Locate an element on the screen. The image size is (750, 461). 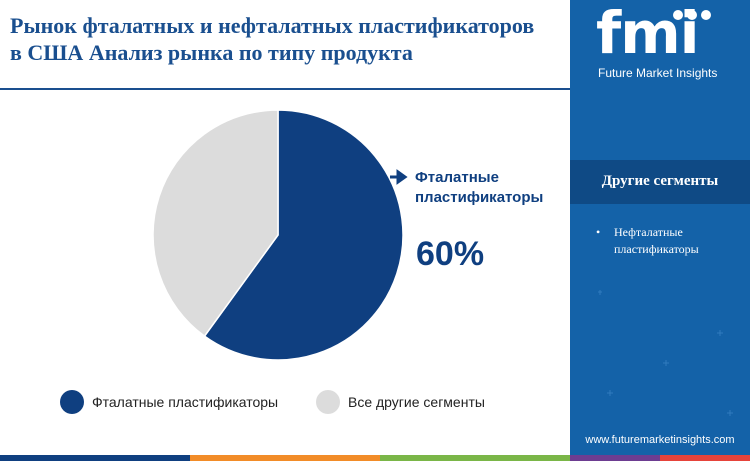
logo-caption: Future Market Insights is located at coordinates (658, 73).